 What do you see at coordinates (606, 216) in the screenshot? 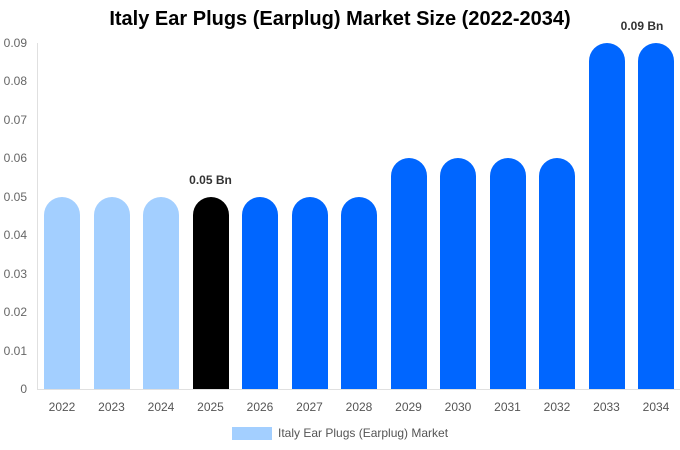
I see `bar-2033` at bounding box center [606, 216].